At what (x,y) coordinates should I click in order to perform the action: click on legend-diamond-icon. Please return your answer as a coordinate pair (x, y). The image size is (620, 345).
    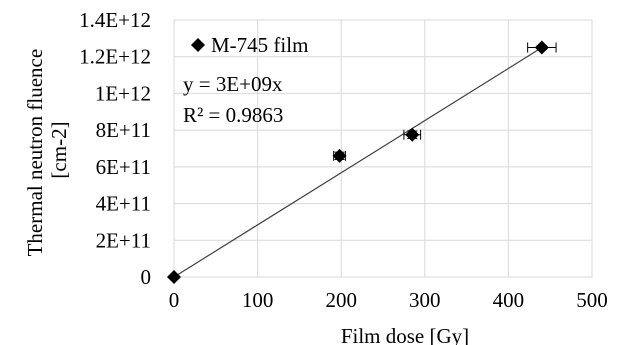
    Looking at the image, I should click on (198, 45).